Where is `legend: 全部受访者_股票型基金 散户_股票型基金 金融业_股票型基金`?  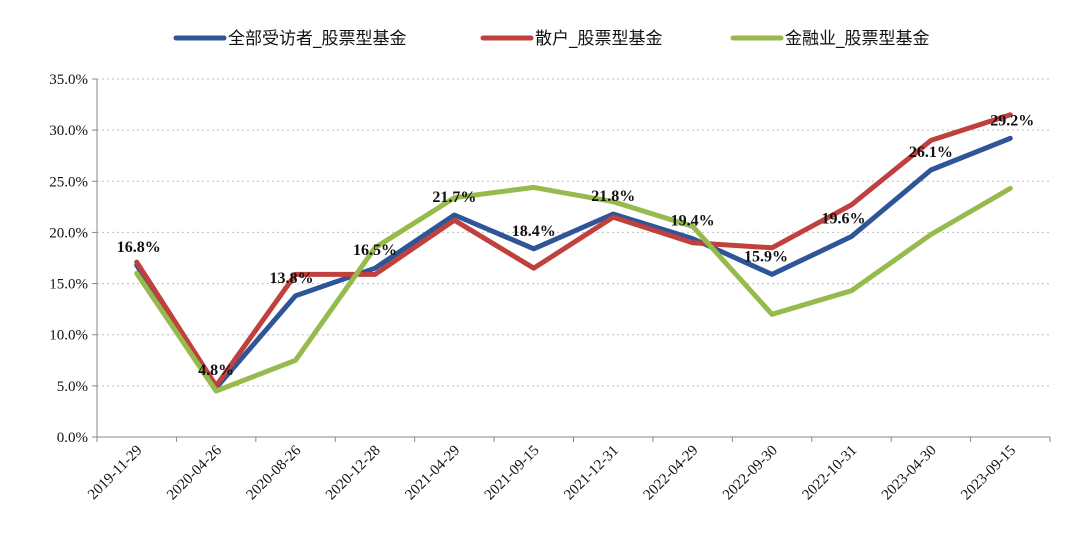 legend: 全部受访者_股票型基金 散户_股票型基金 金融业_股票型基金 is located at coordinates (551, 39).